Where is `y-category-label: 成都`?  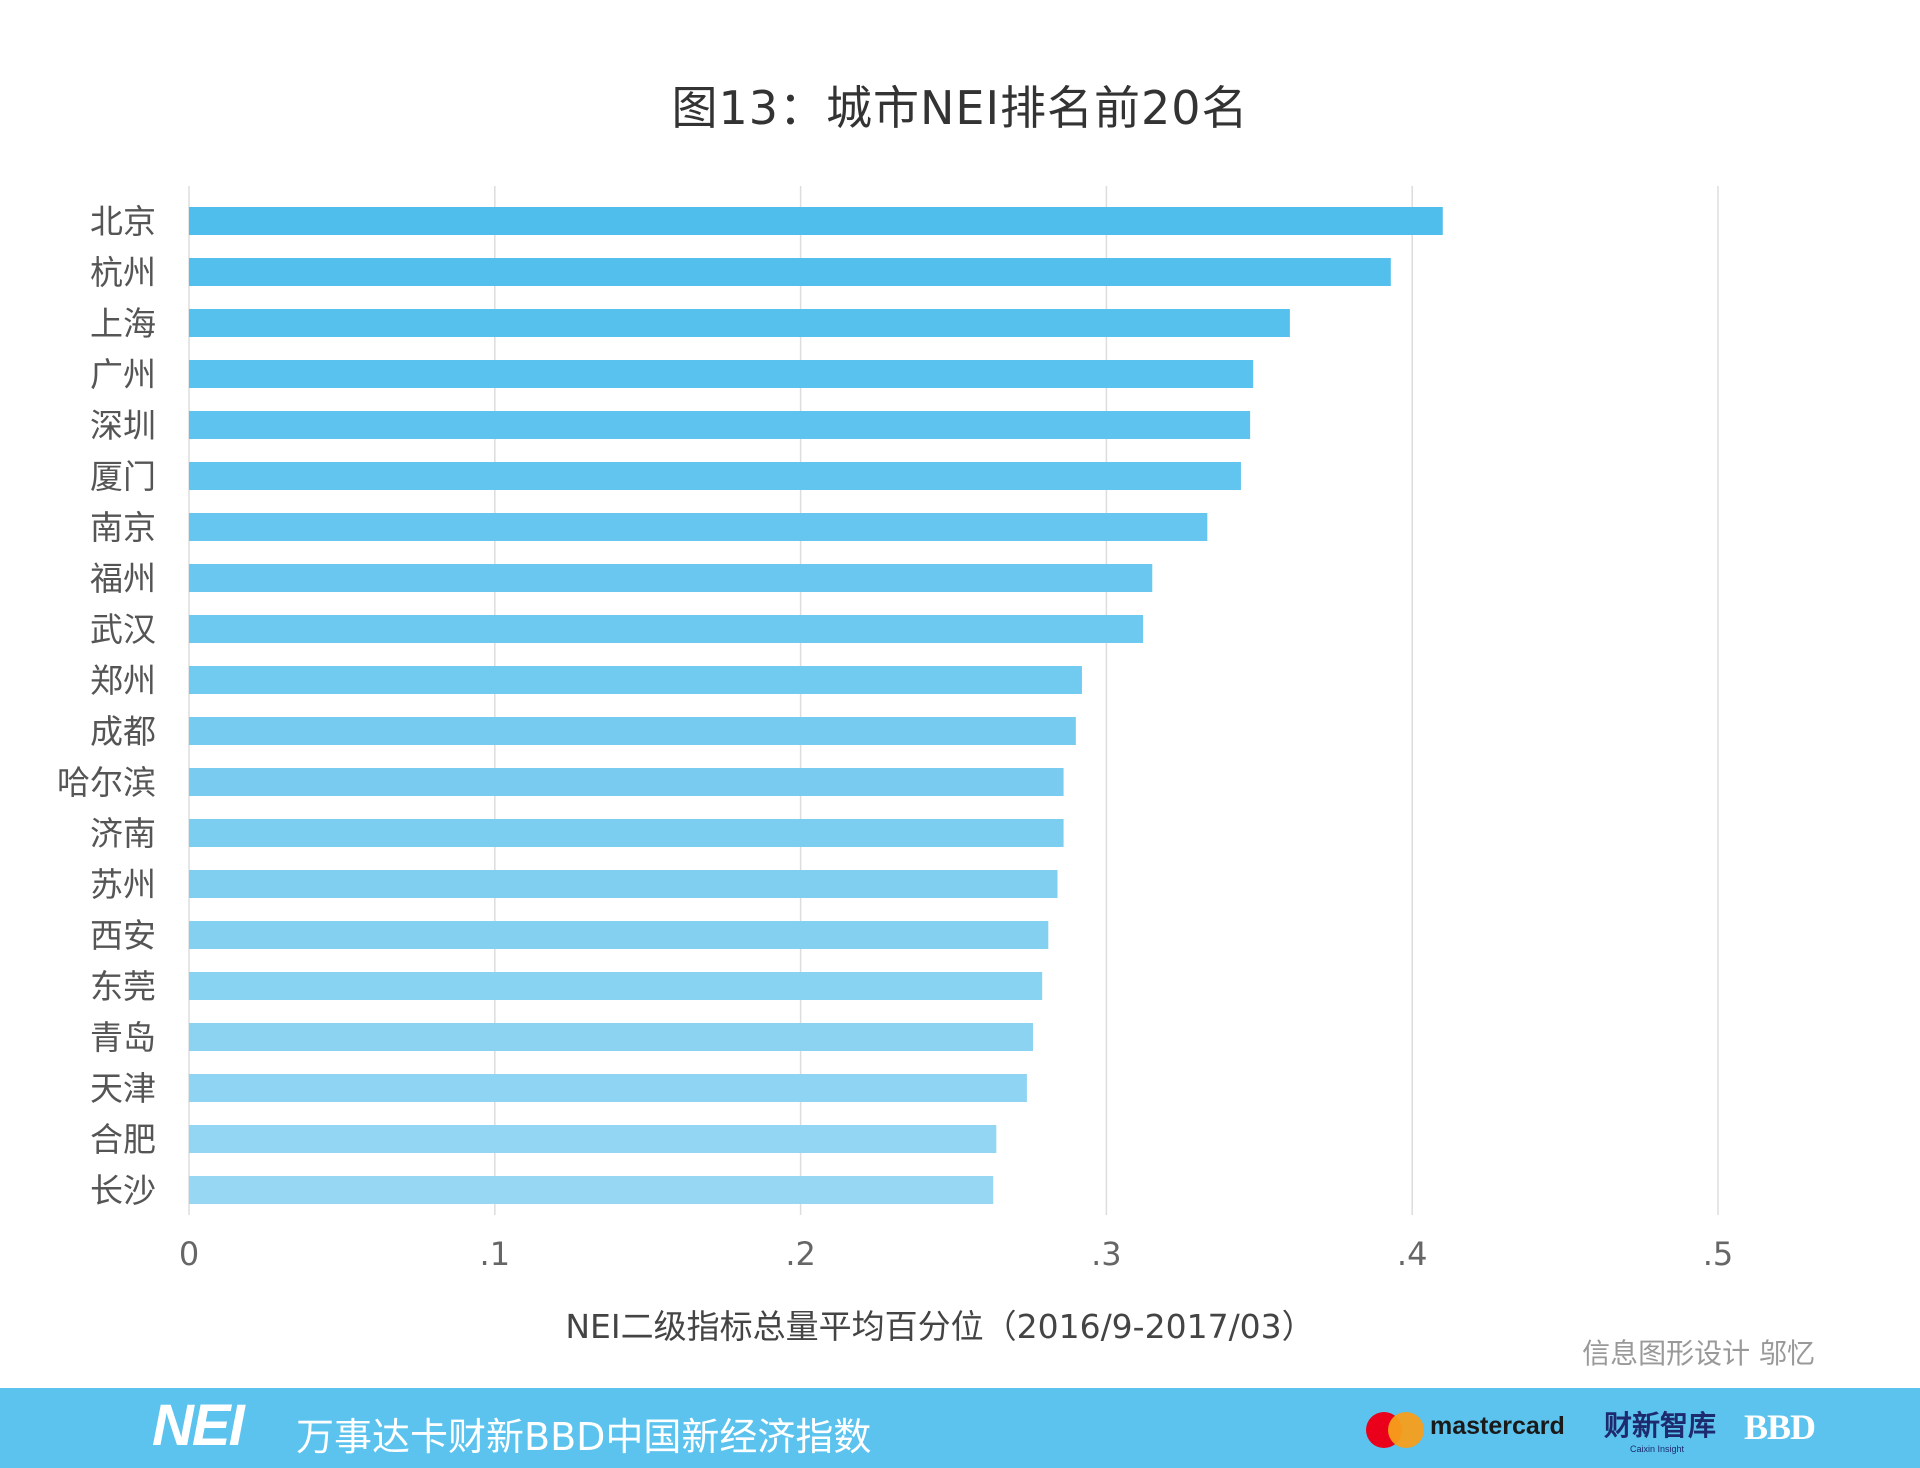 y-category-label: 成都 is located at coordinates (123, 731).